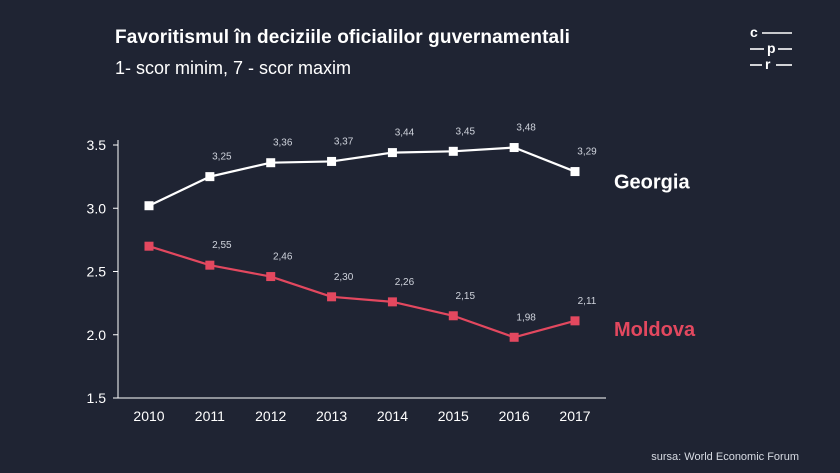 This screenshot has height=473, width=840. I want to click on y-tick-label: 2.0, so click(97, 335).